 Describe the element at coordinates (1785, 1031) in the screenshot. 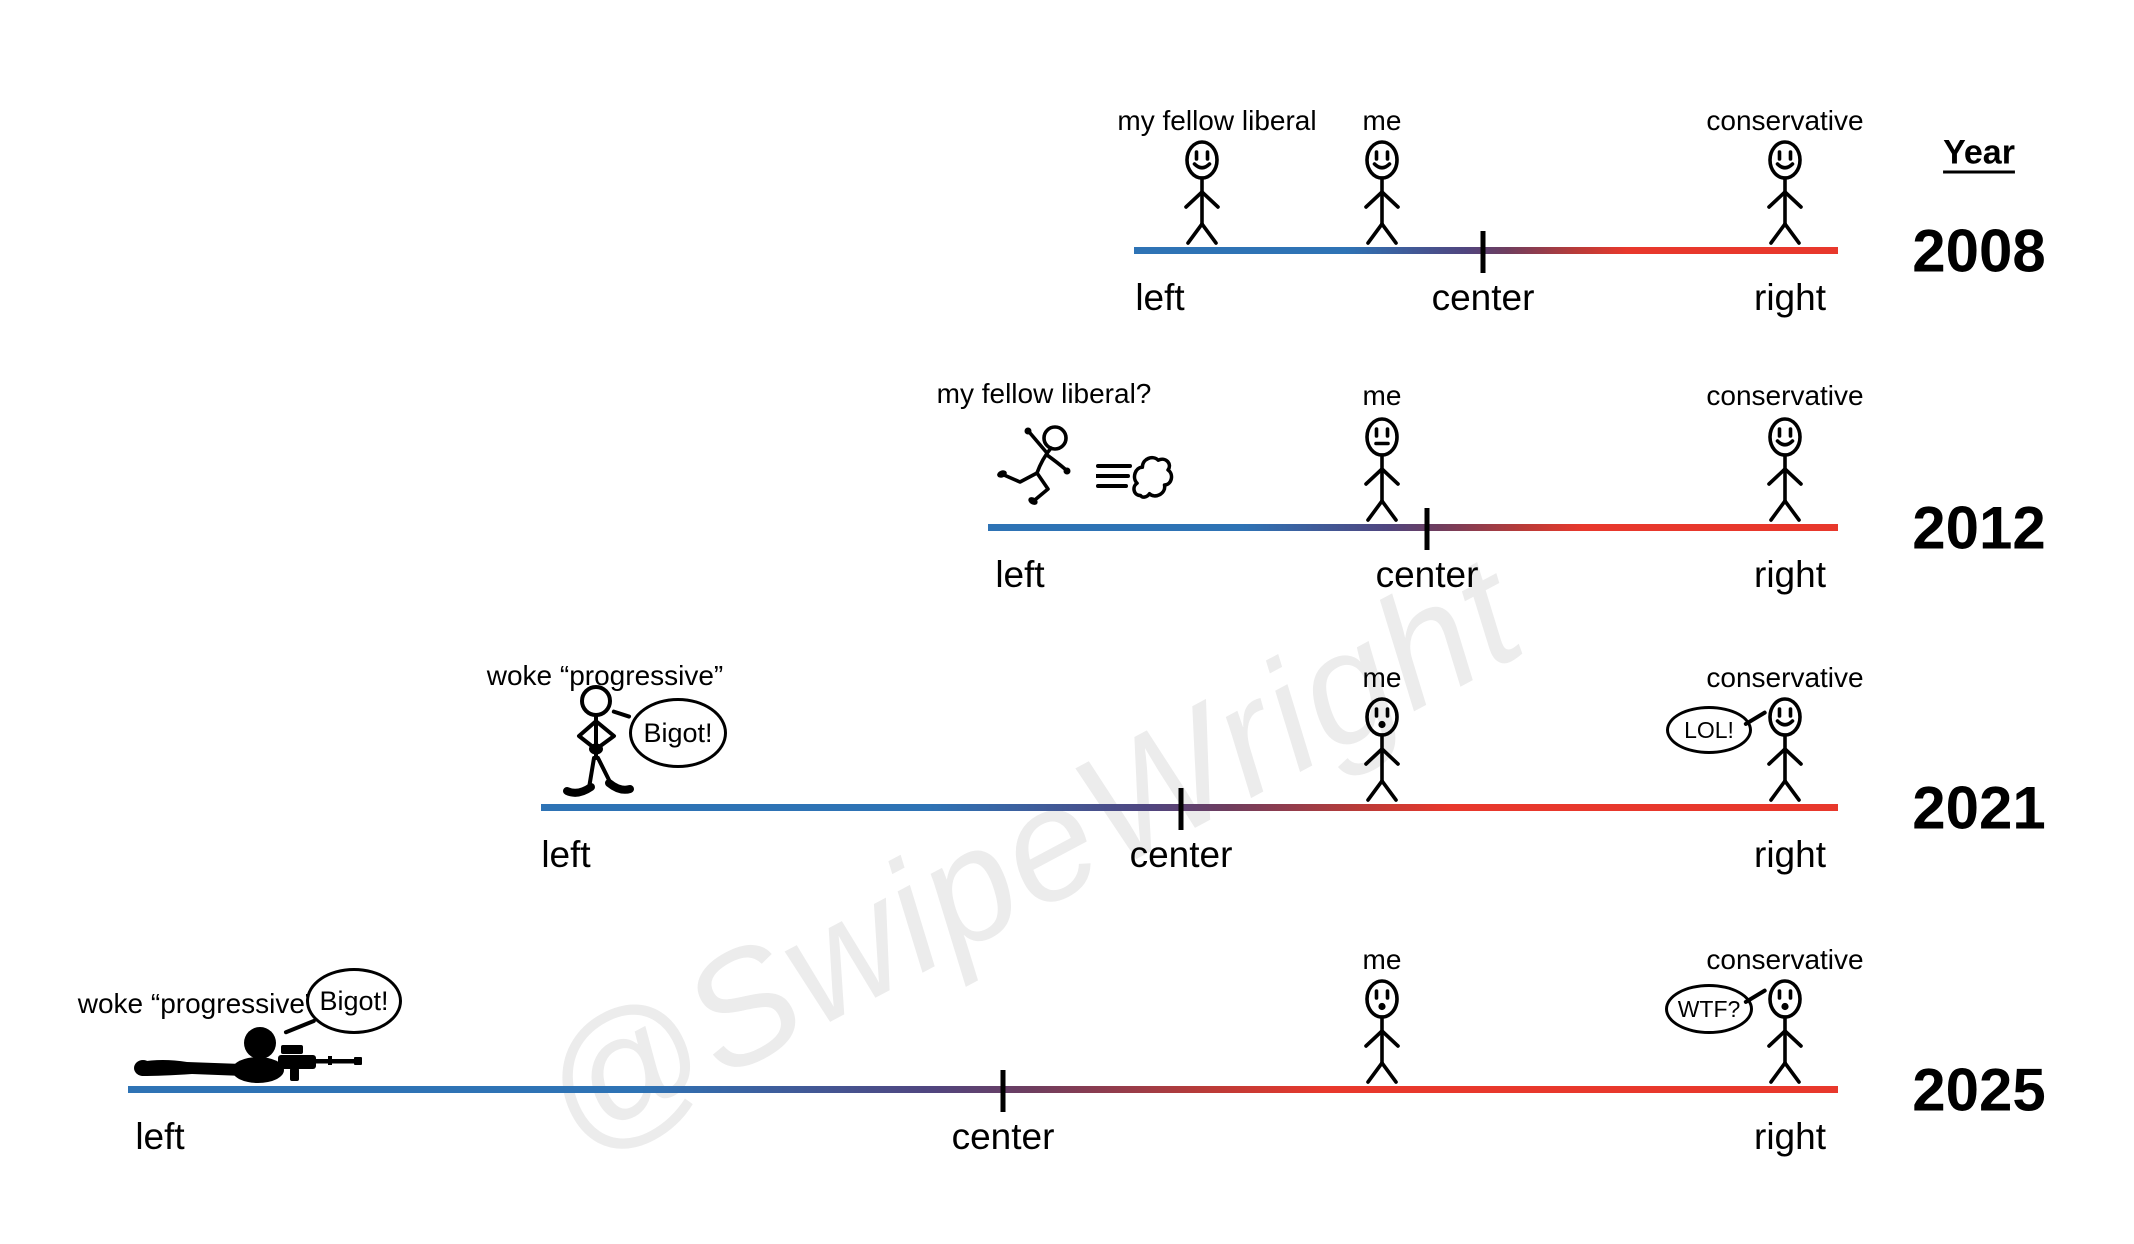

I see `stick-figure-conservative-shocked` at that location.